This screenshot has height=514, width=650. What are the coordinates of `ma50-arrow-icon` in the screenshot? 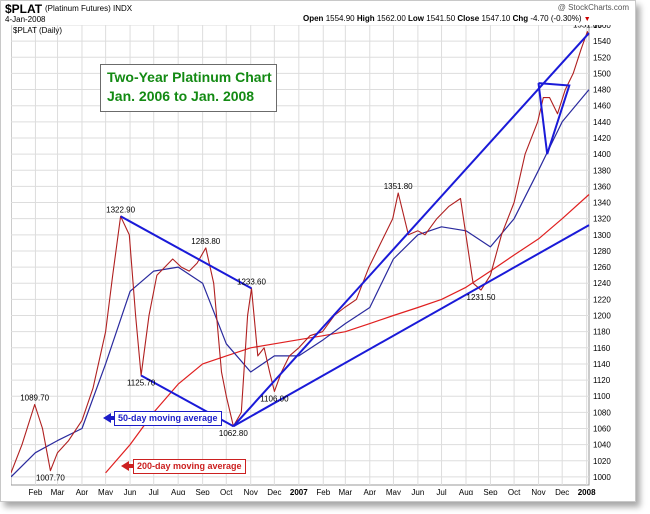 It's located at (107, 418).